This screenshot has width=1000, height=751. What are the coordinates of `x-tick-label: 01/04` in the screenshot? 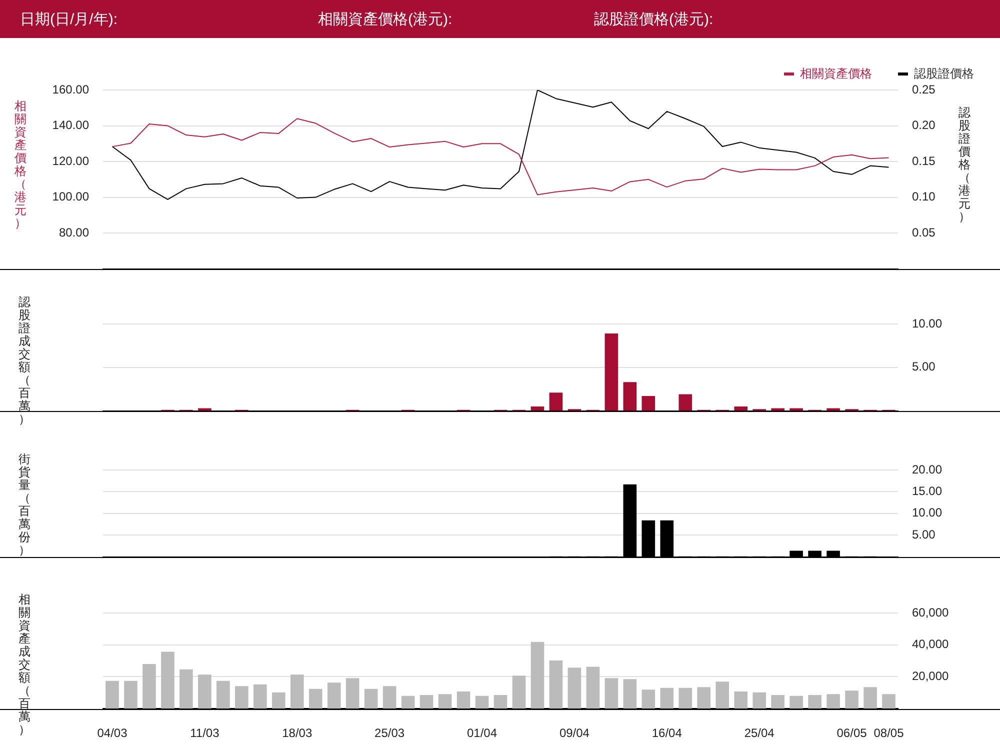 It's located at (482, 733).